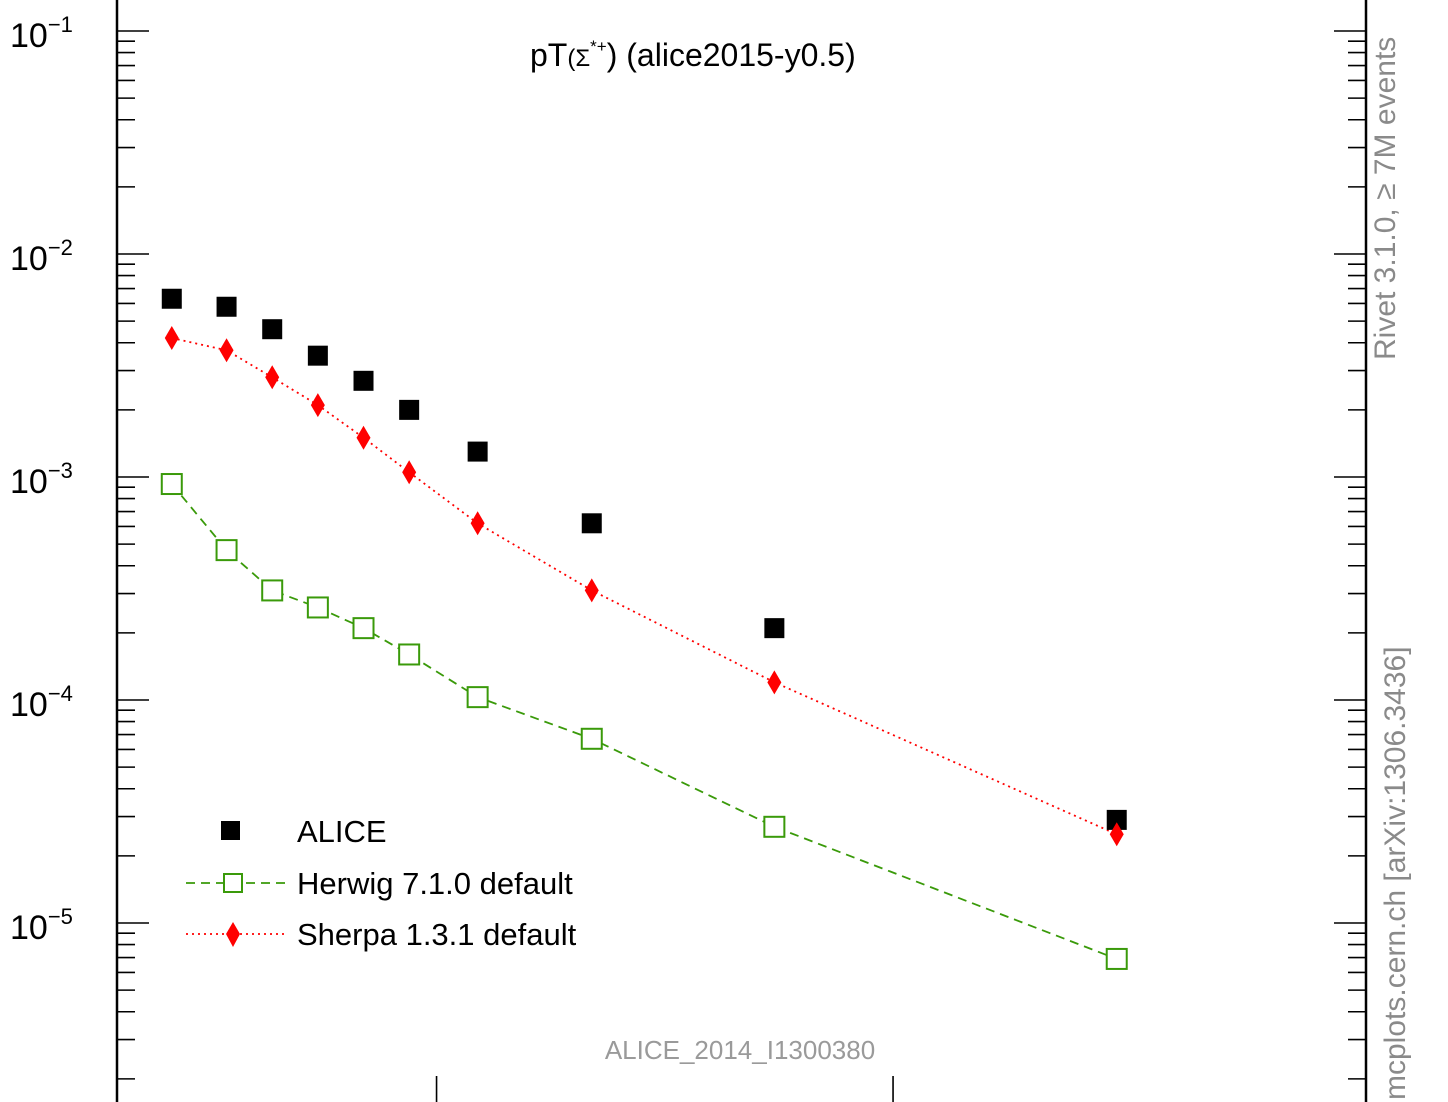 This screenshot has height=1102, width=1448. Describe the element at coordinates (230, 830) in the screenshot. I see `legend-marker-alice` at that location.